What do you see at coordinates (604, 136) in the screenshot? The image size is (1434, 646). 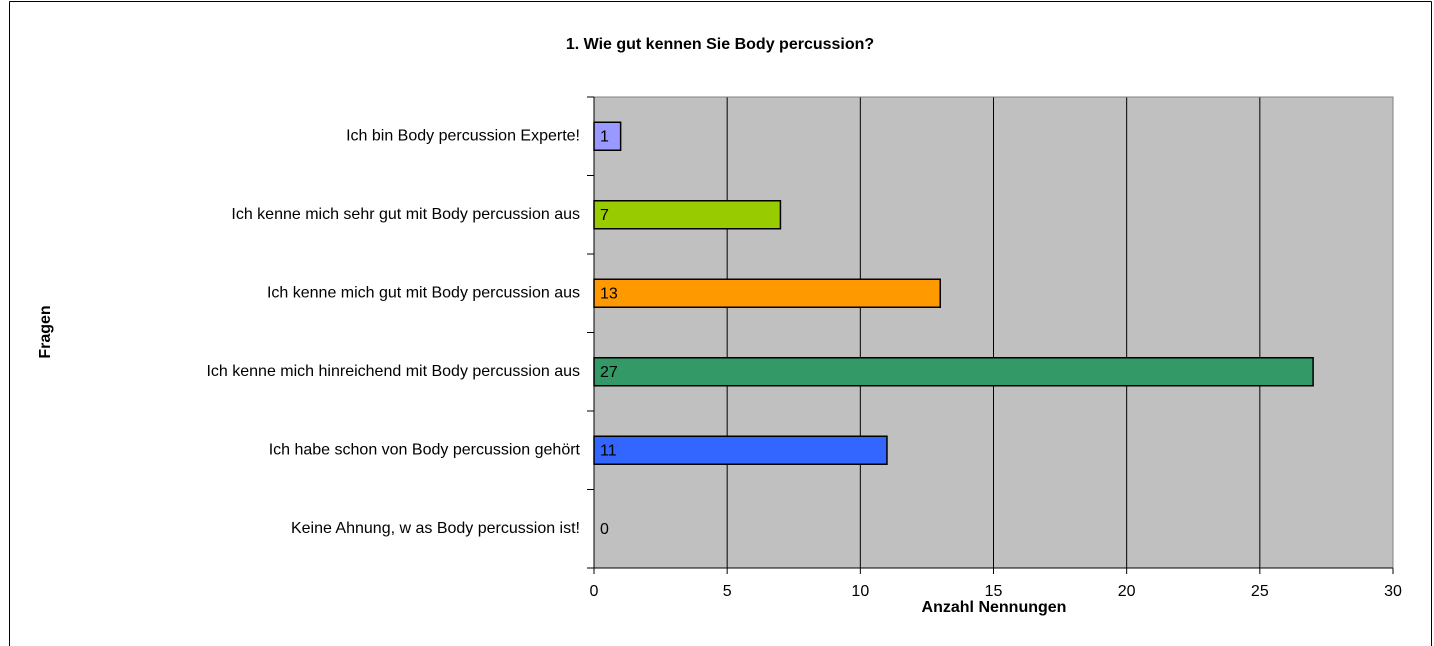 I see `data-label: 1` at bounding box center [604, 136].